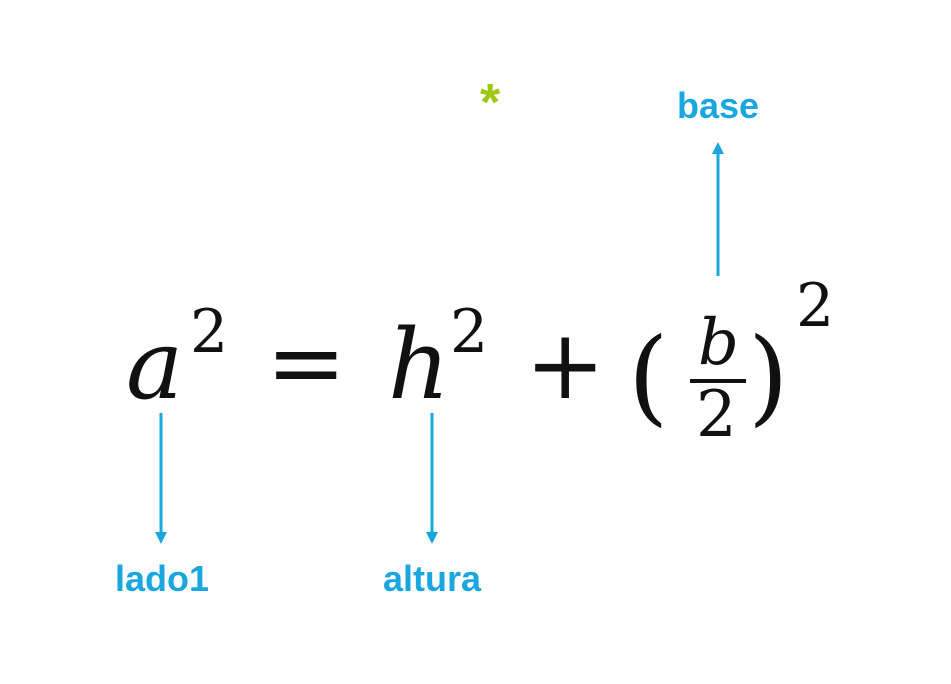 The image size is (951, 684). Describe the element at coordinates (565, 365) in the screenshot. I see `plus-sign: +` at that location.